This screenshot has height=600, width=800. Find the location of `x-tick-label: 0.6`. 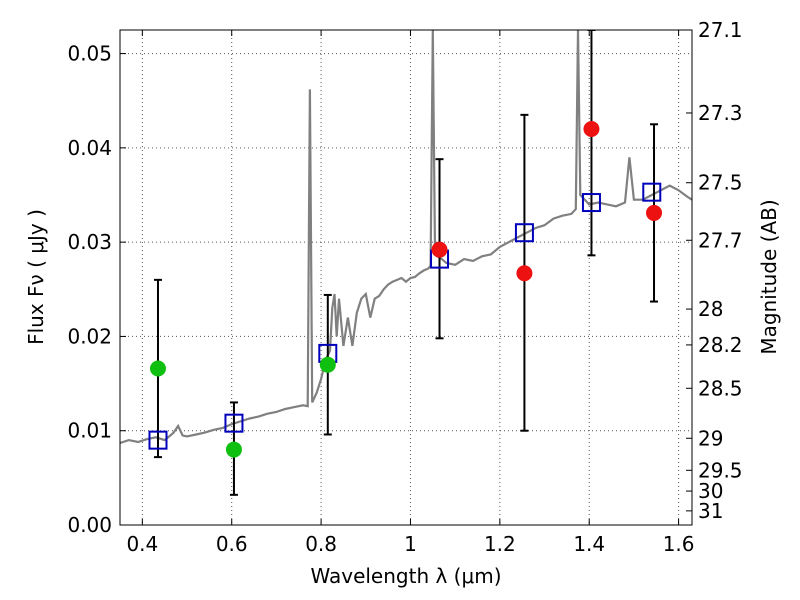

x-tick-label: 0.6 is located at coordinates (232, 544).